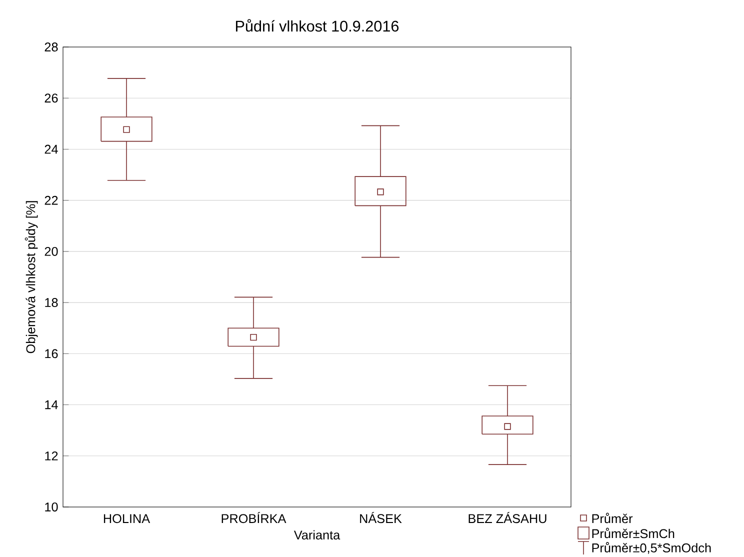 This screenshot has height=557, width=744. What do you see at coordinates (507, 518) in the screenshot?
I see `x-tick-label: BEZ ZÁSAHU` at bounding box center [507, 518].